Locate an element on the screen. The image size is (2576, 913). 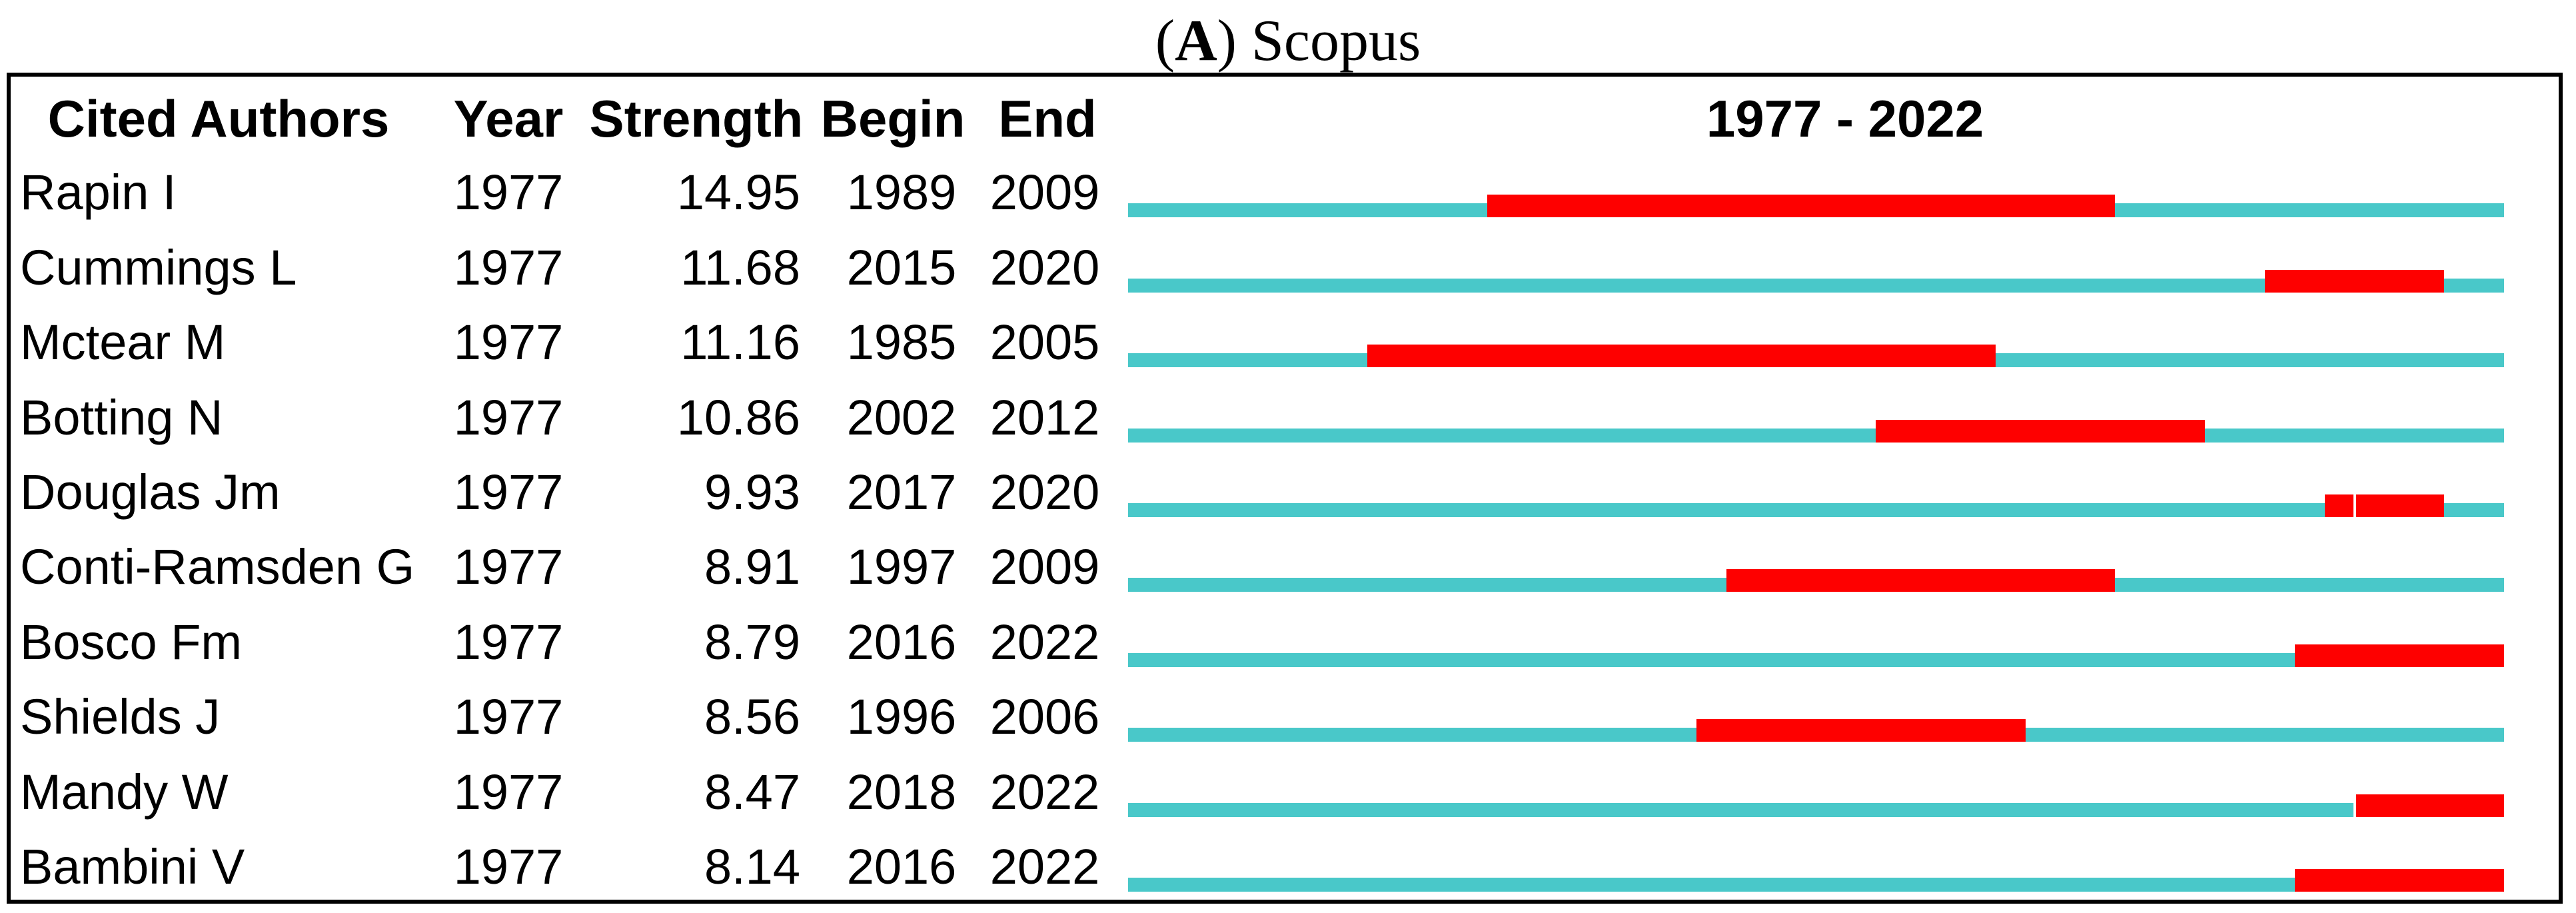
title-text: ) Scopus is located at coordinates (1319, 41).